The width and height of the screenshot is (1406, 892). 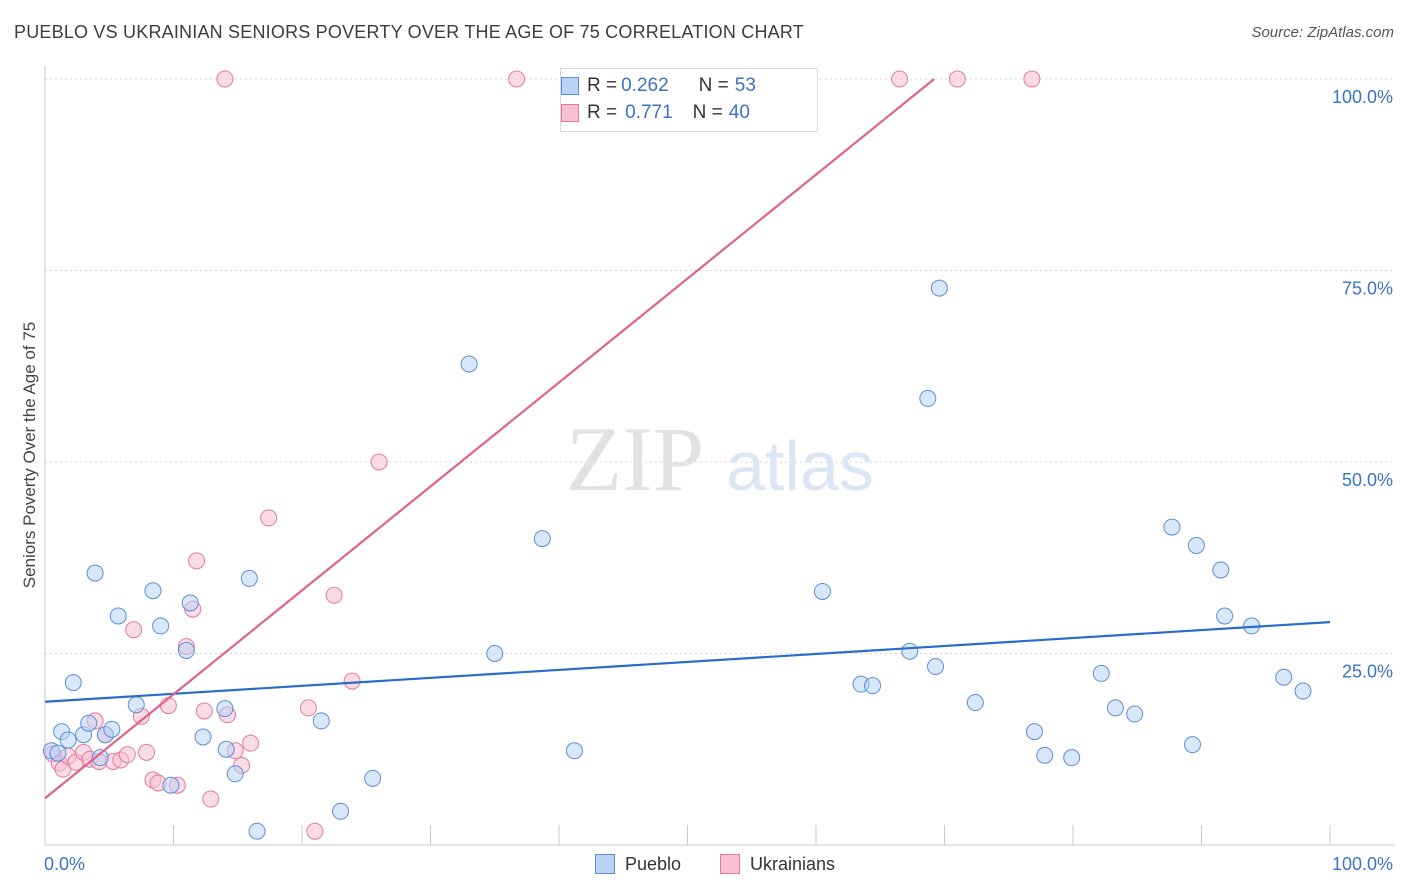 What do you see at coordinates (1322, 32) in the screenshot?
I see `source-label: Source: ZipAtlas.com` at bounding box center [1322, 32].